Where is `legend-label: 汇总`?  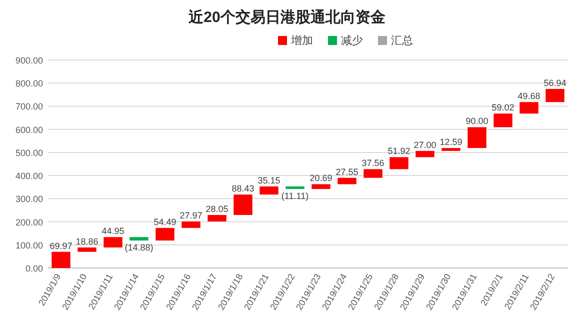 legend-label: 汇总 is located at coordinates (402, 40).